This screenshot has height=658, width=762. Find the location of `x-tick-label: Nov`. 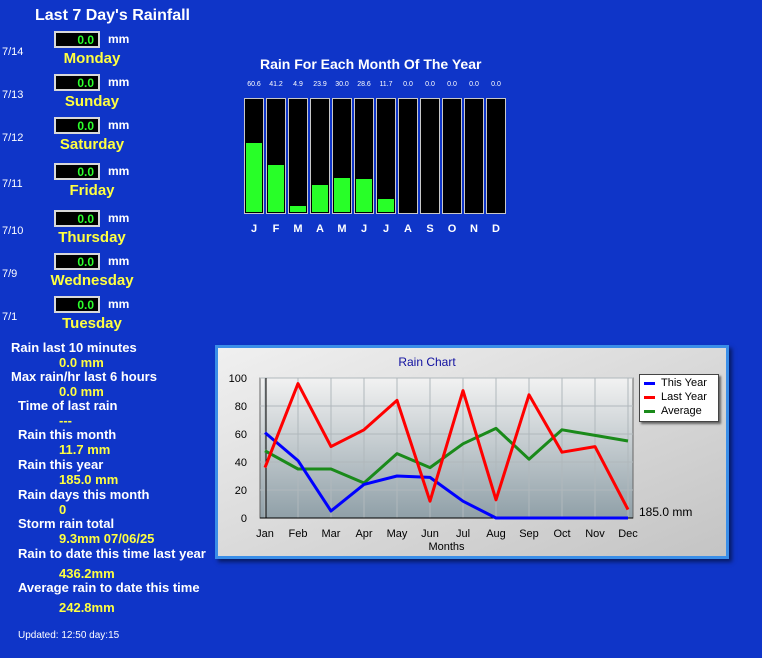

x-tick-label: Nov is located at coordinates (595, 534).